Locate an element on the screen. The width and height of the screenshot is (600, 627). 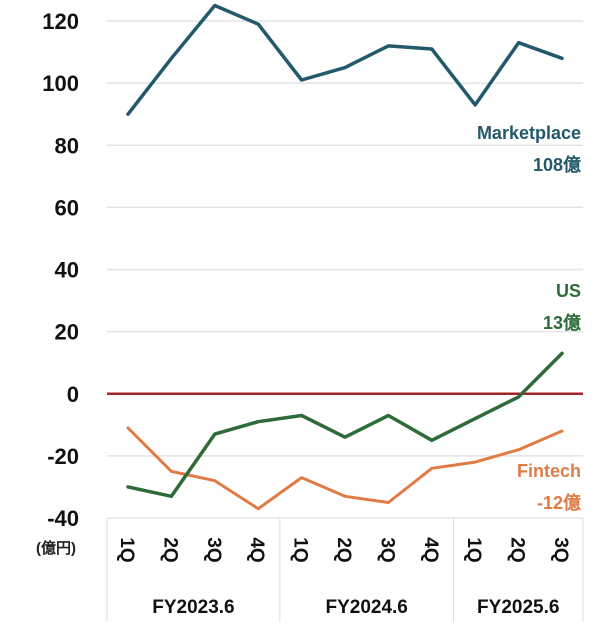
y-axis-ticks: 120 100 80 60 40 20 0 -20 -40 is located at coordinates (60, 270).